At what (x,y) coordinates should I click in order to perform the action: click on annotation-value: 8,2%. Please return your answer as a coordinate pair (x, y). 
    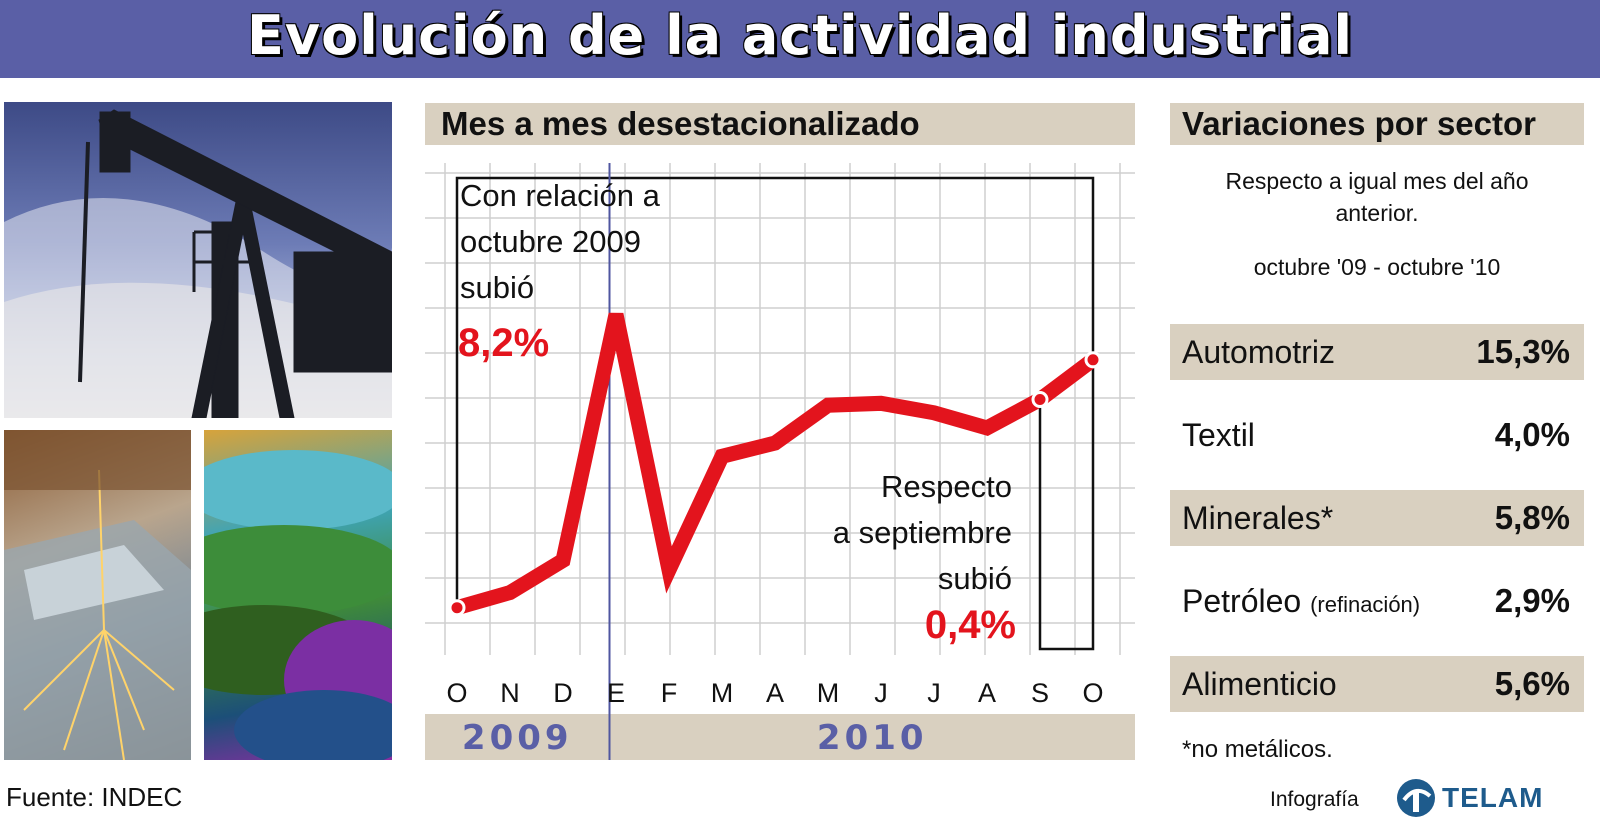
    Looking at the image, I should click on (503, 343).